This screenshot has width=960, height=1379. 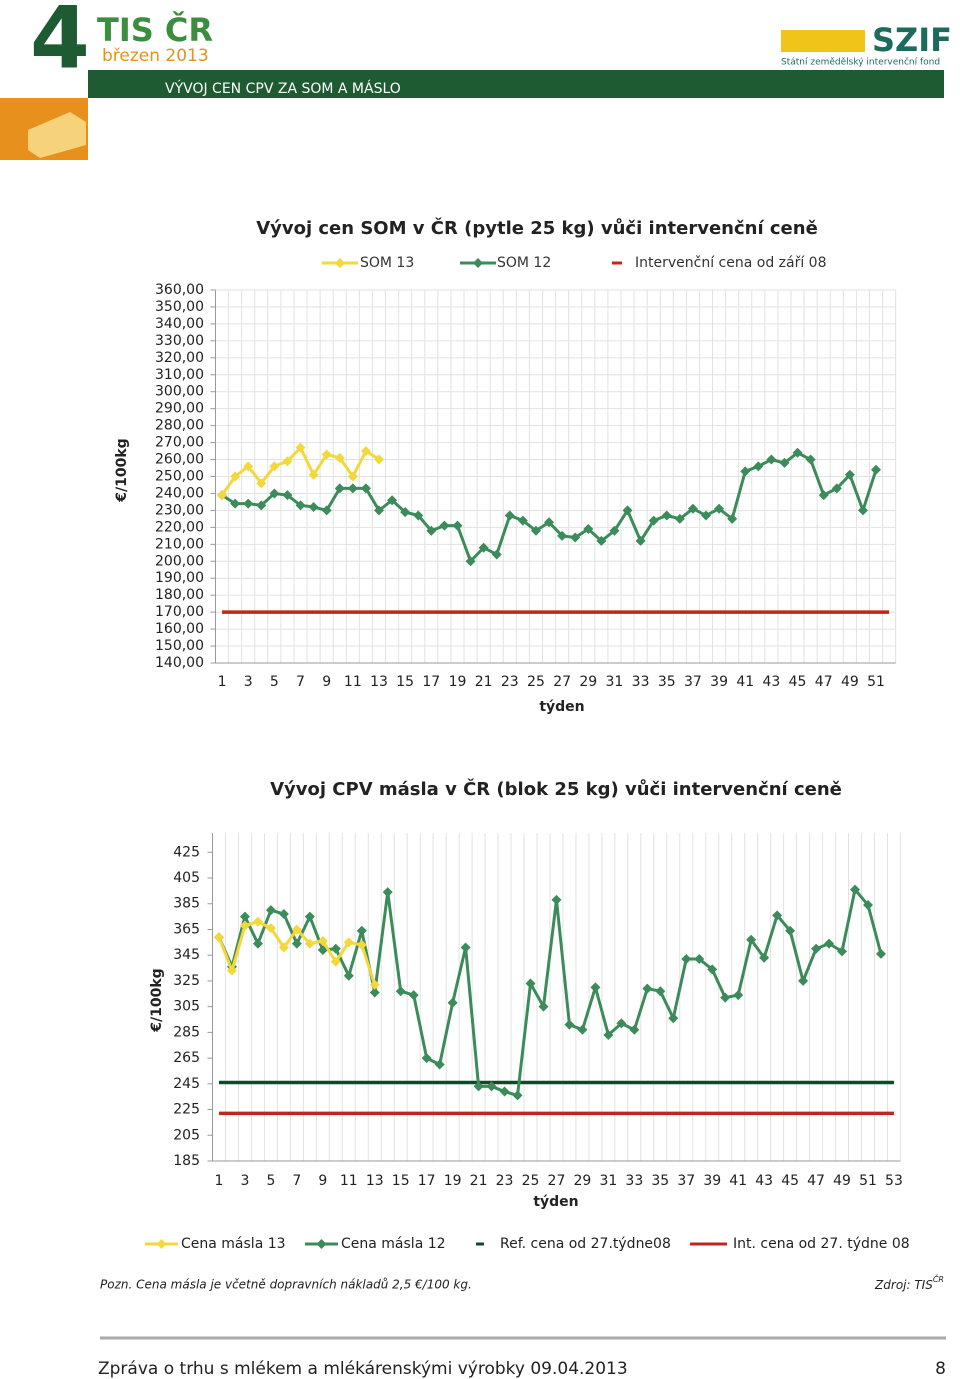 I want to click on y-tick-label: 220,00, so click(x=179, y=527).